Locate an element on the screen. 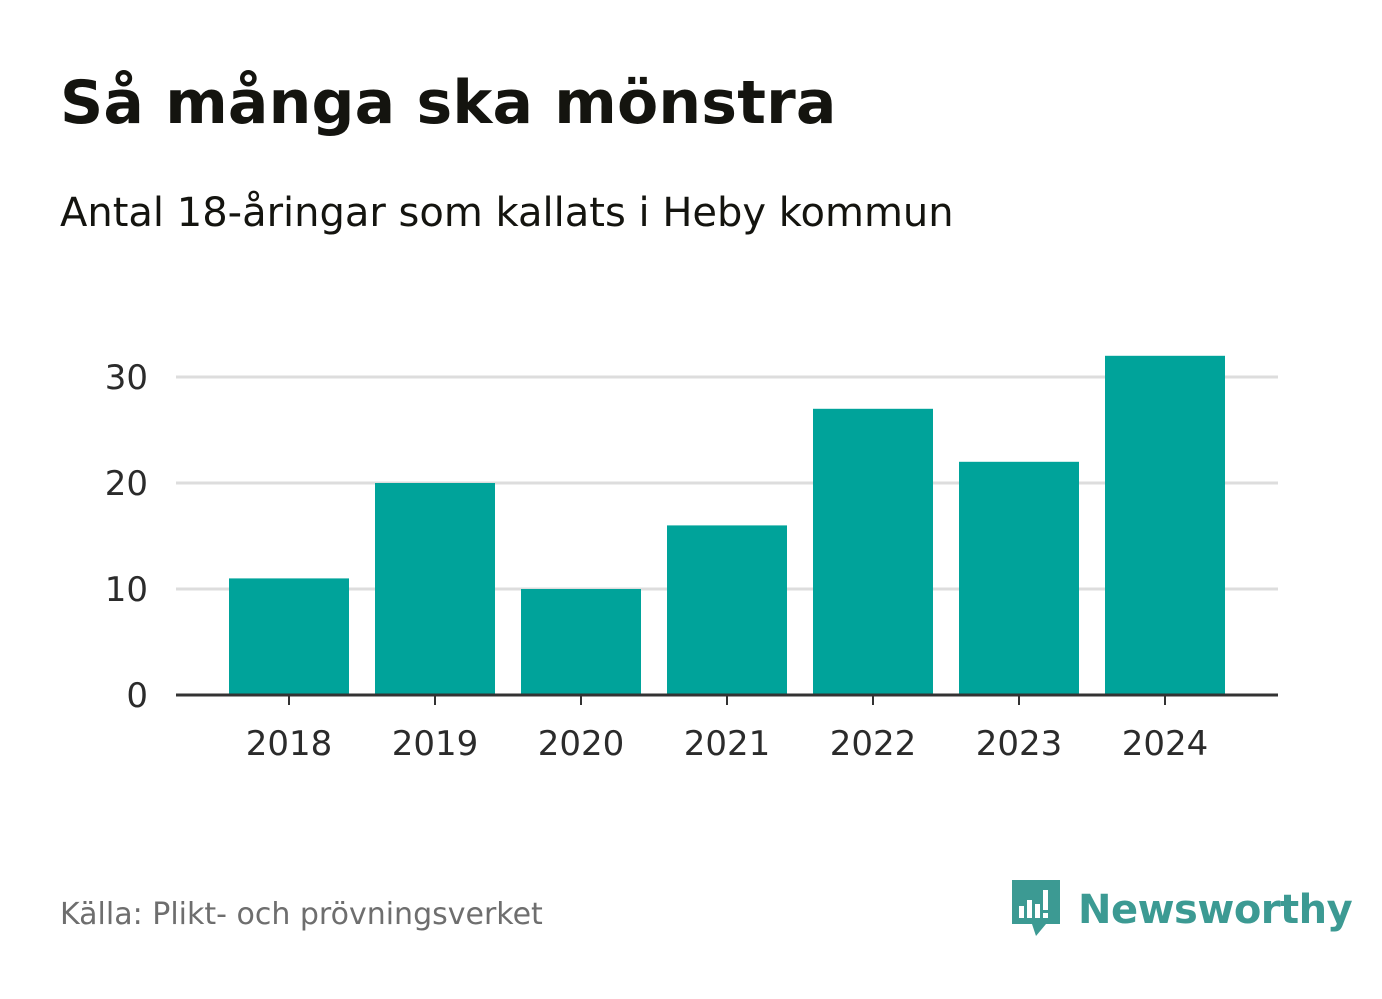 Image resolution: width=1382 pixels, height=999 pixels. bar-2021 is located at coordinates (727, 610).